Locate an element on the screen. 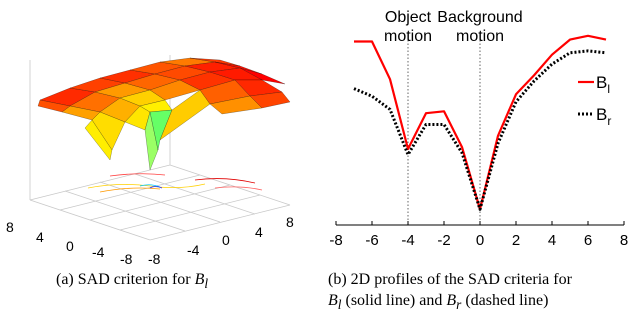  profile-legend: Bl Br is located at coordinates (595, 97).